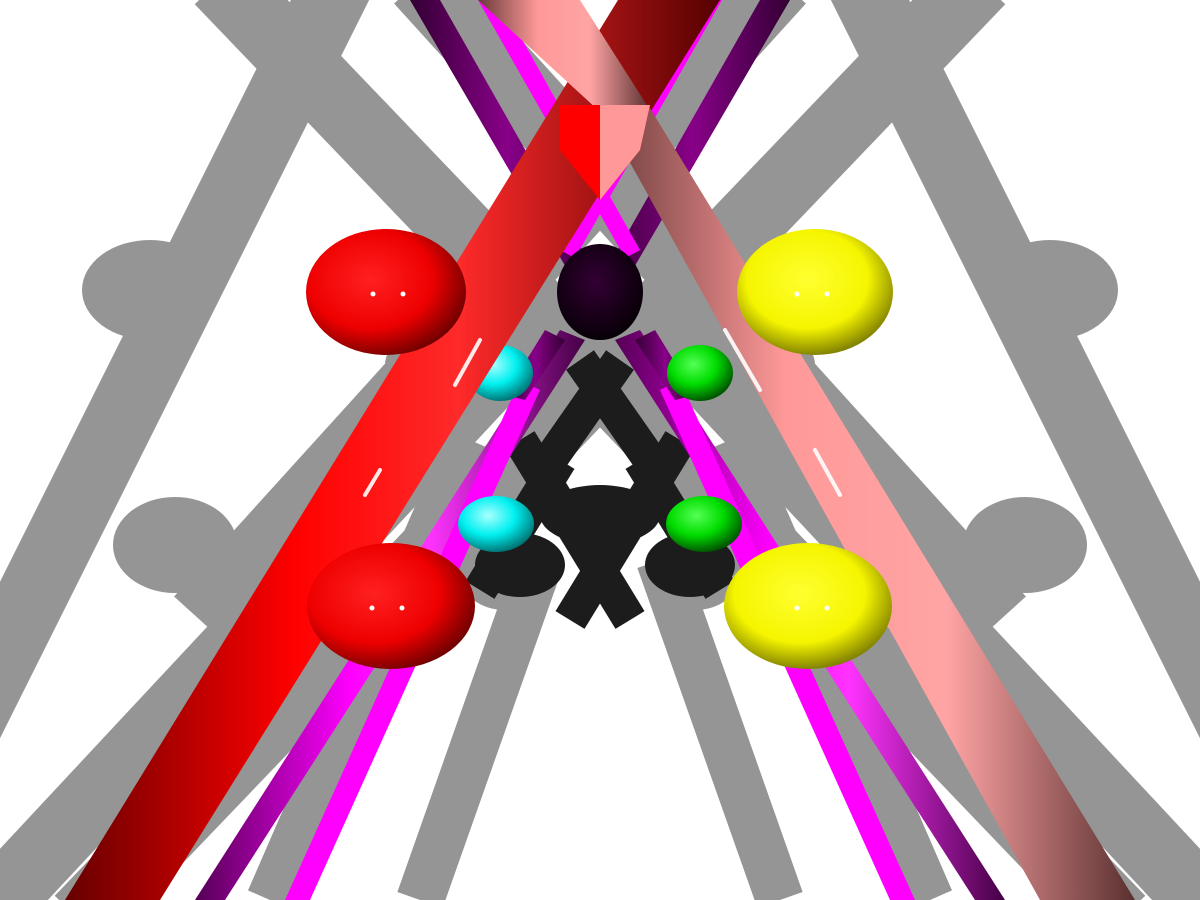  Describe the element at coordinates (815, 292) in the screenshot. I see `yellow-ellipsoid-upper` at that location.